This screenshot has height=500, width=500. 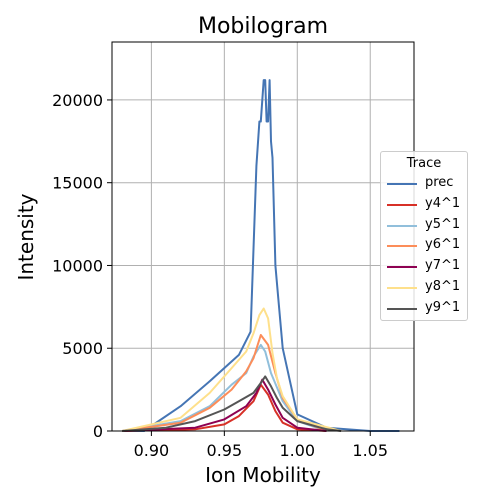 I want to click on legend-label: y8^1, so click(x=443, y=286).